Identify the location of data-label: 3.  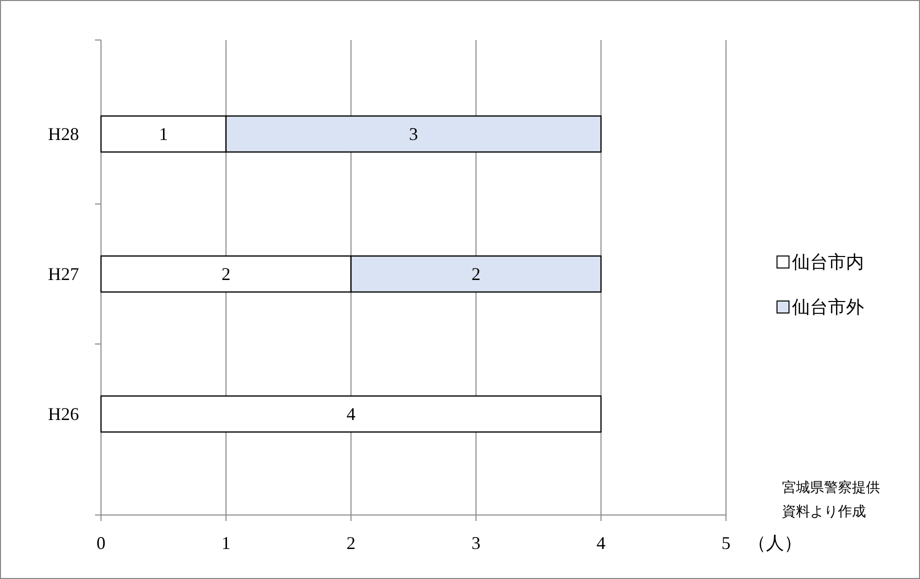
(413, 134).